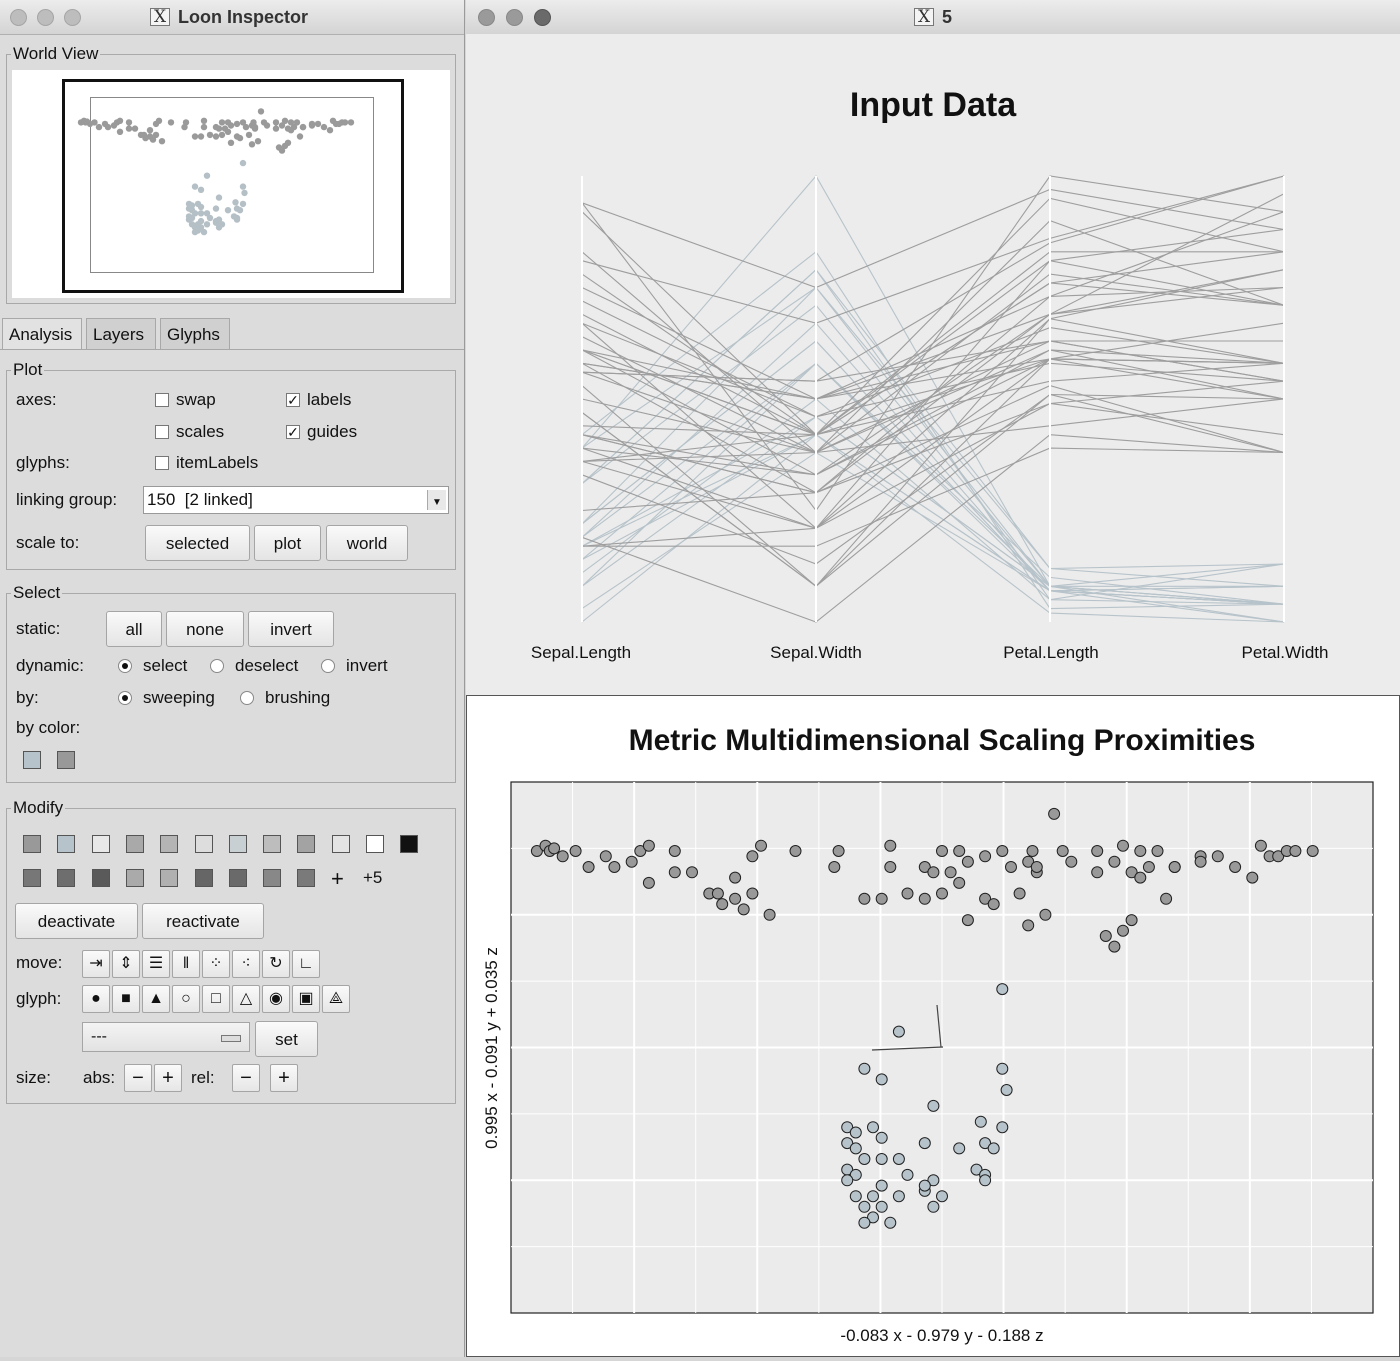  What do you see at coordinates (247, 698) in the screenshot?
I see `by-brushing-radio` at bounding box center [247, 698].